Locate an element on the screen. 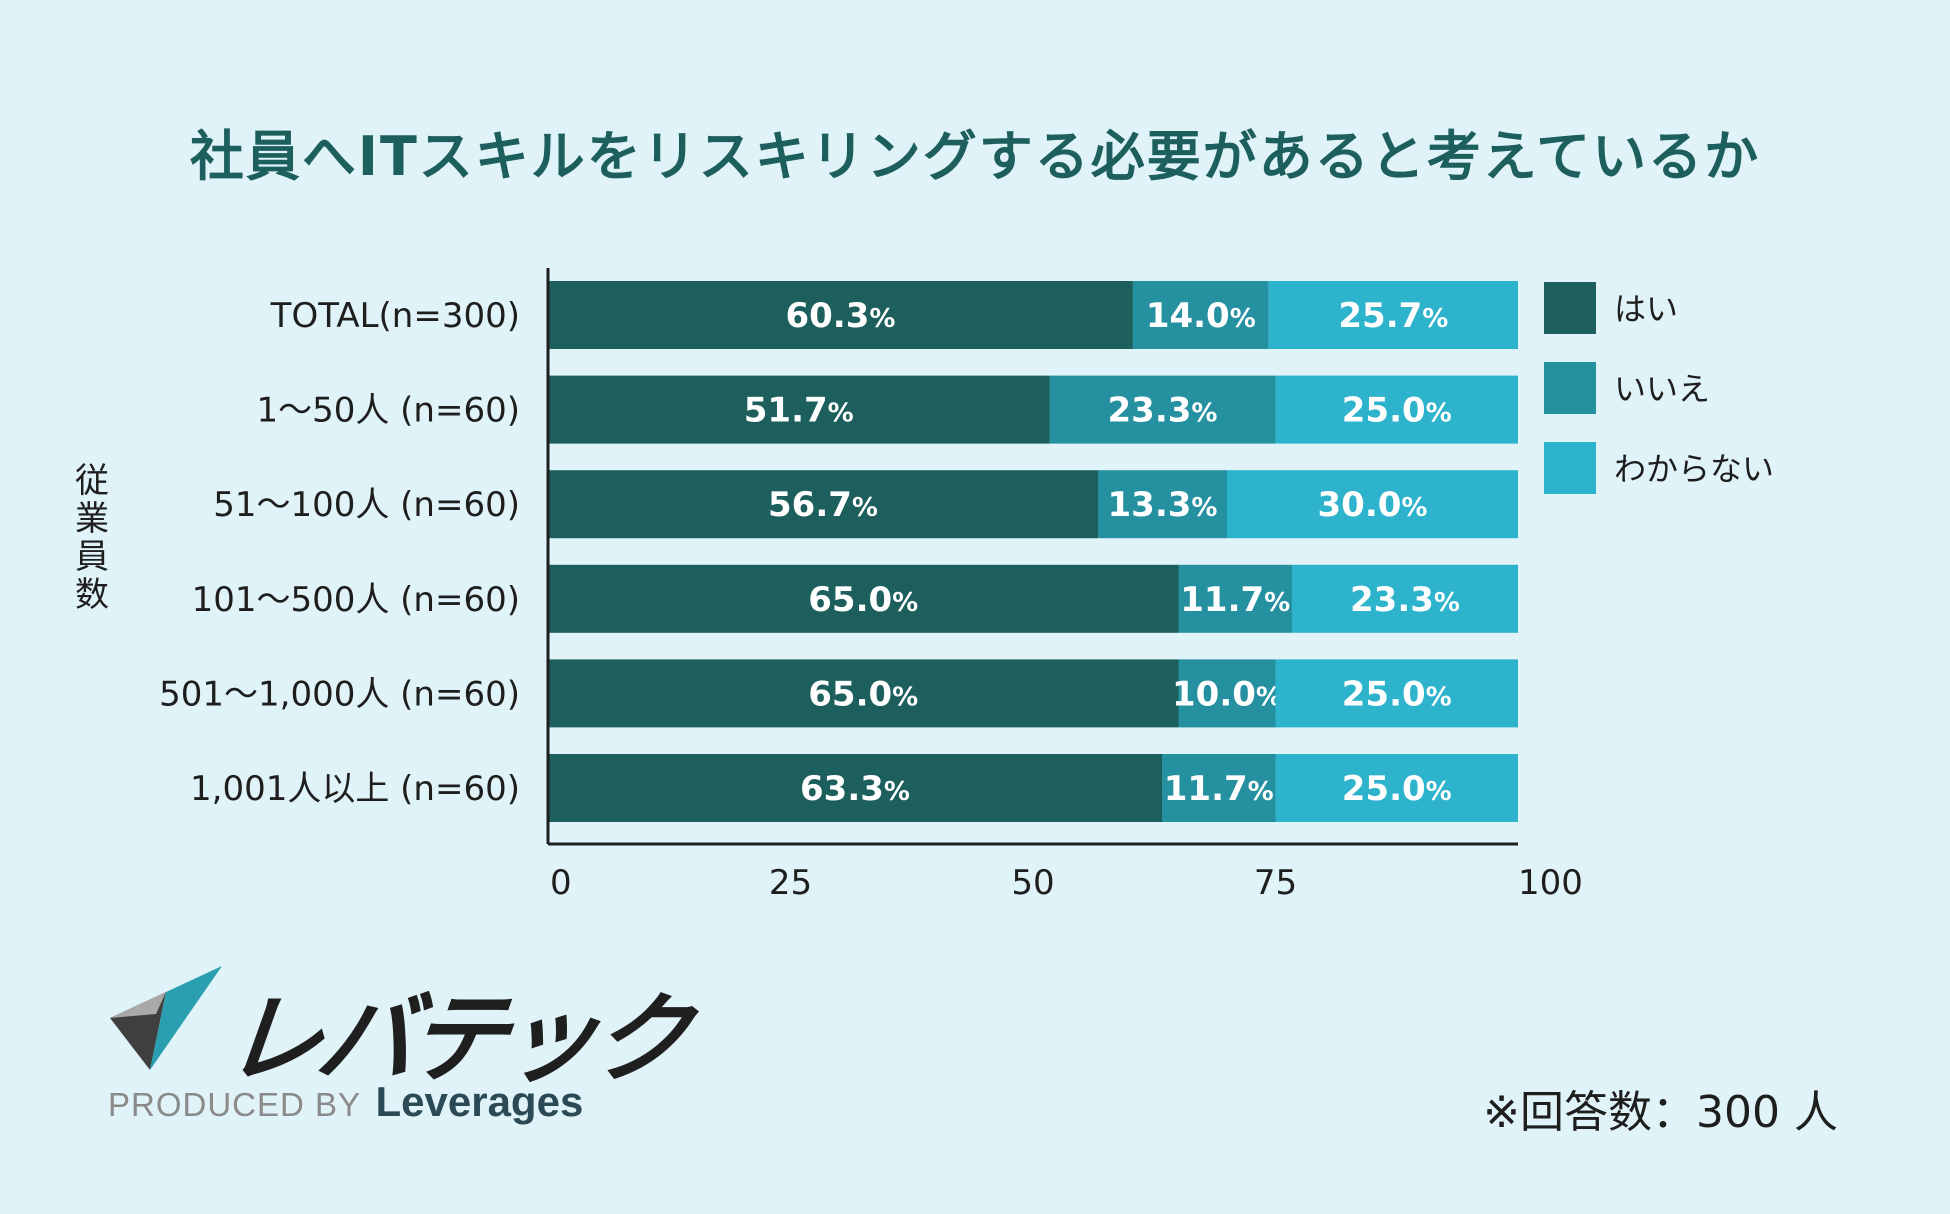 Image resolution: width=1950 pixels, height=1214 pixels. company-name: Leverages is located at coordinates (479, 1101).